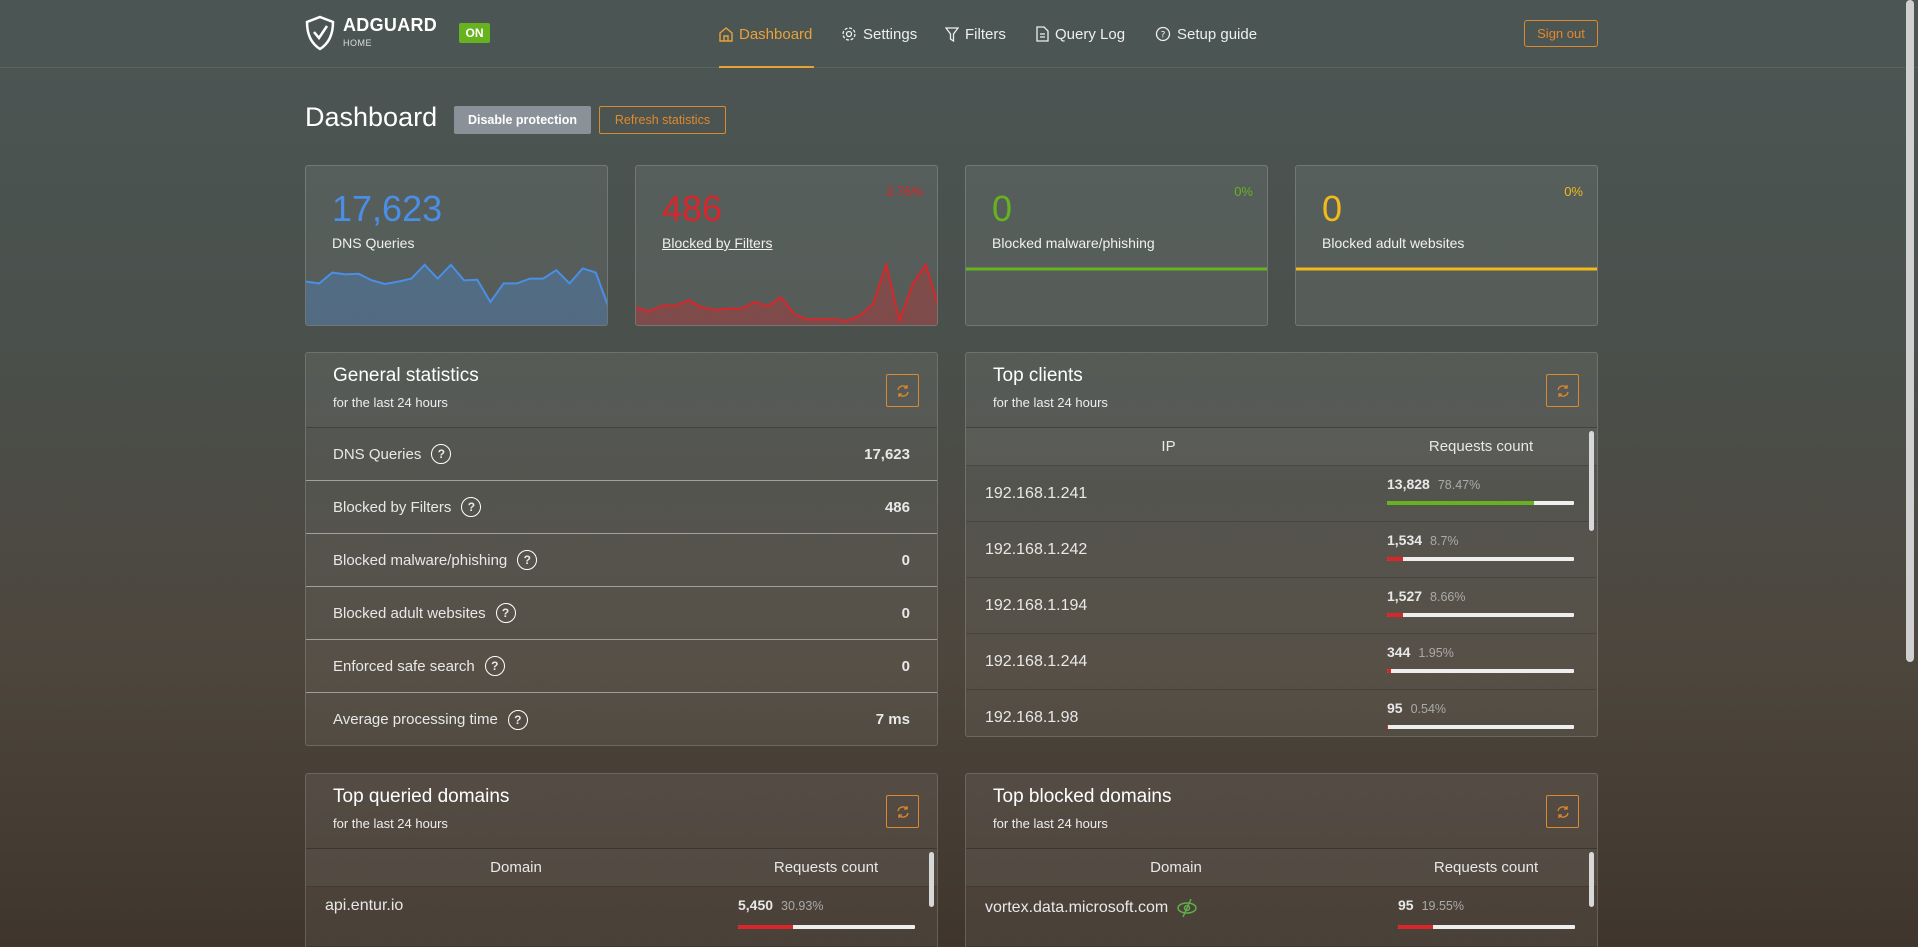 The height and width of the screenshot is (947, 1918). I want to click on count-value: 13,828, so click(1408, 484).